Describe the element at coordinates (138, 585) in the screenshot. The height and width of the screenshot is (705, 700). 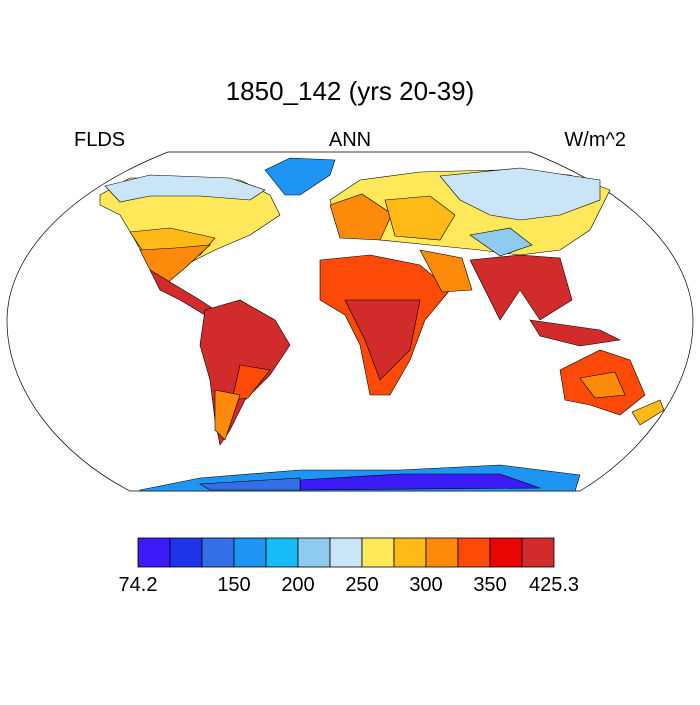
I see `colorbar-label: 74.2` at that location.